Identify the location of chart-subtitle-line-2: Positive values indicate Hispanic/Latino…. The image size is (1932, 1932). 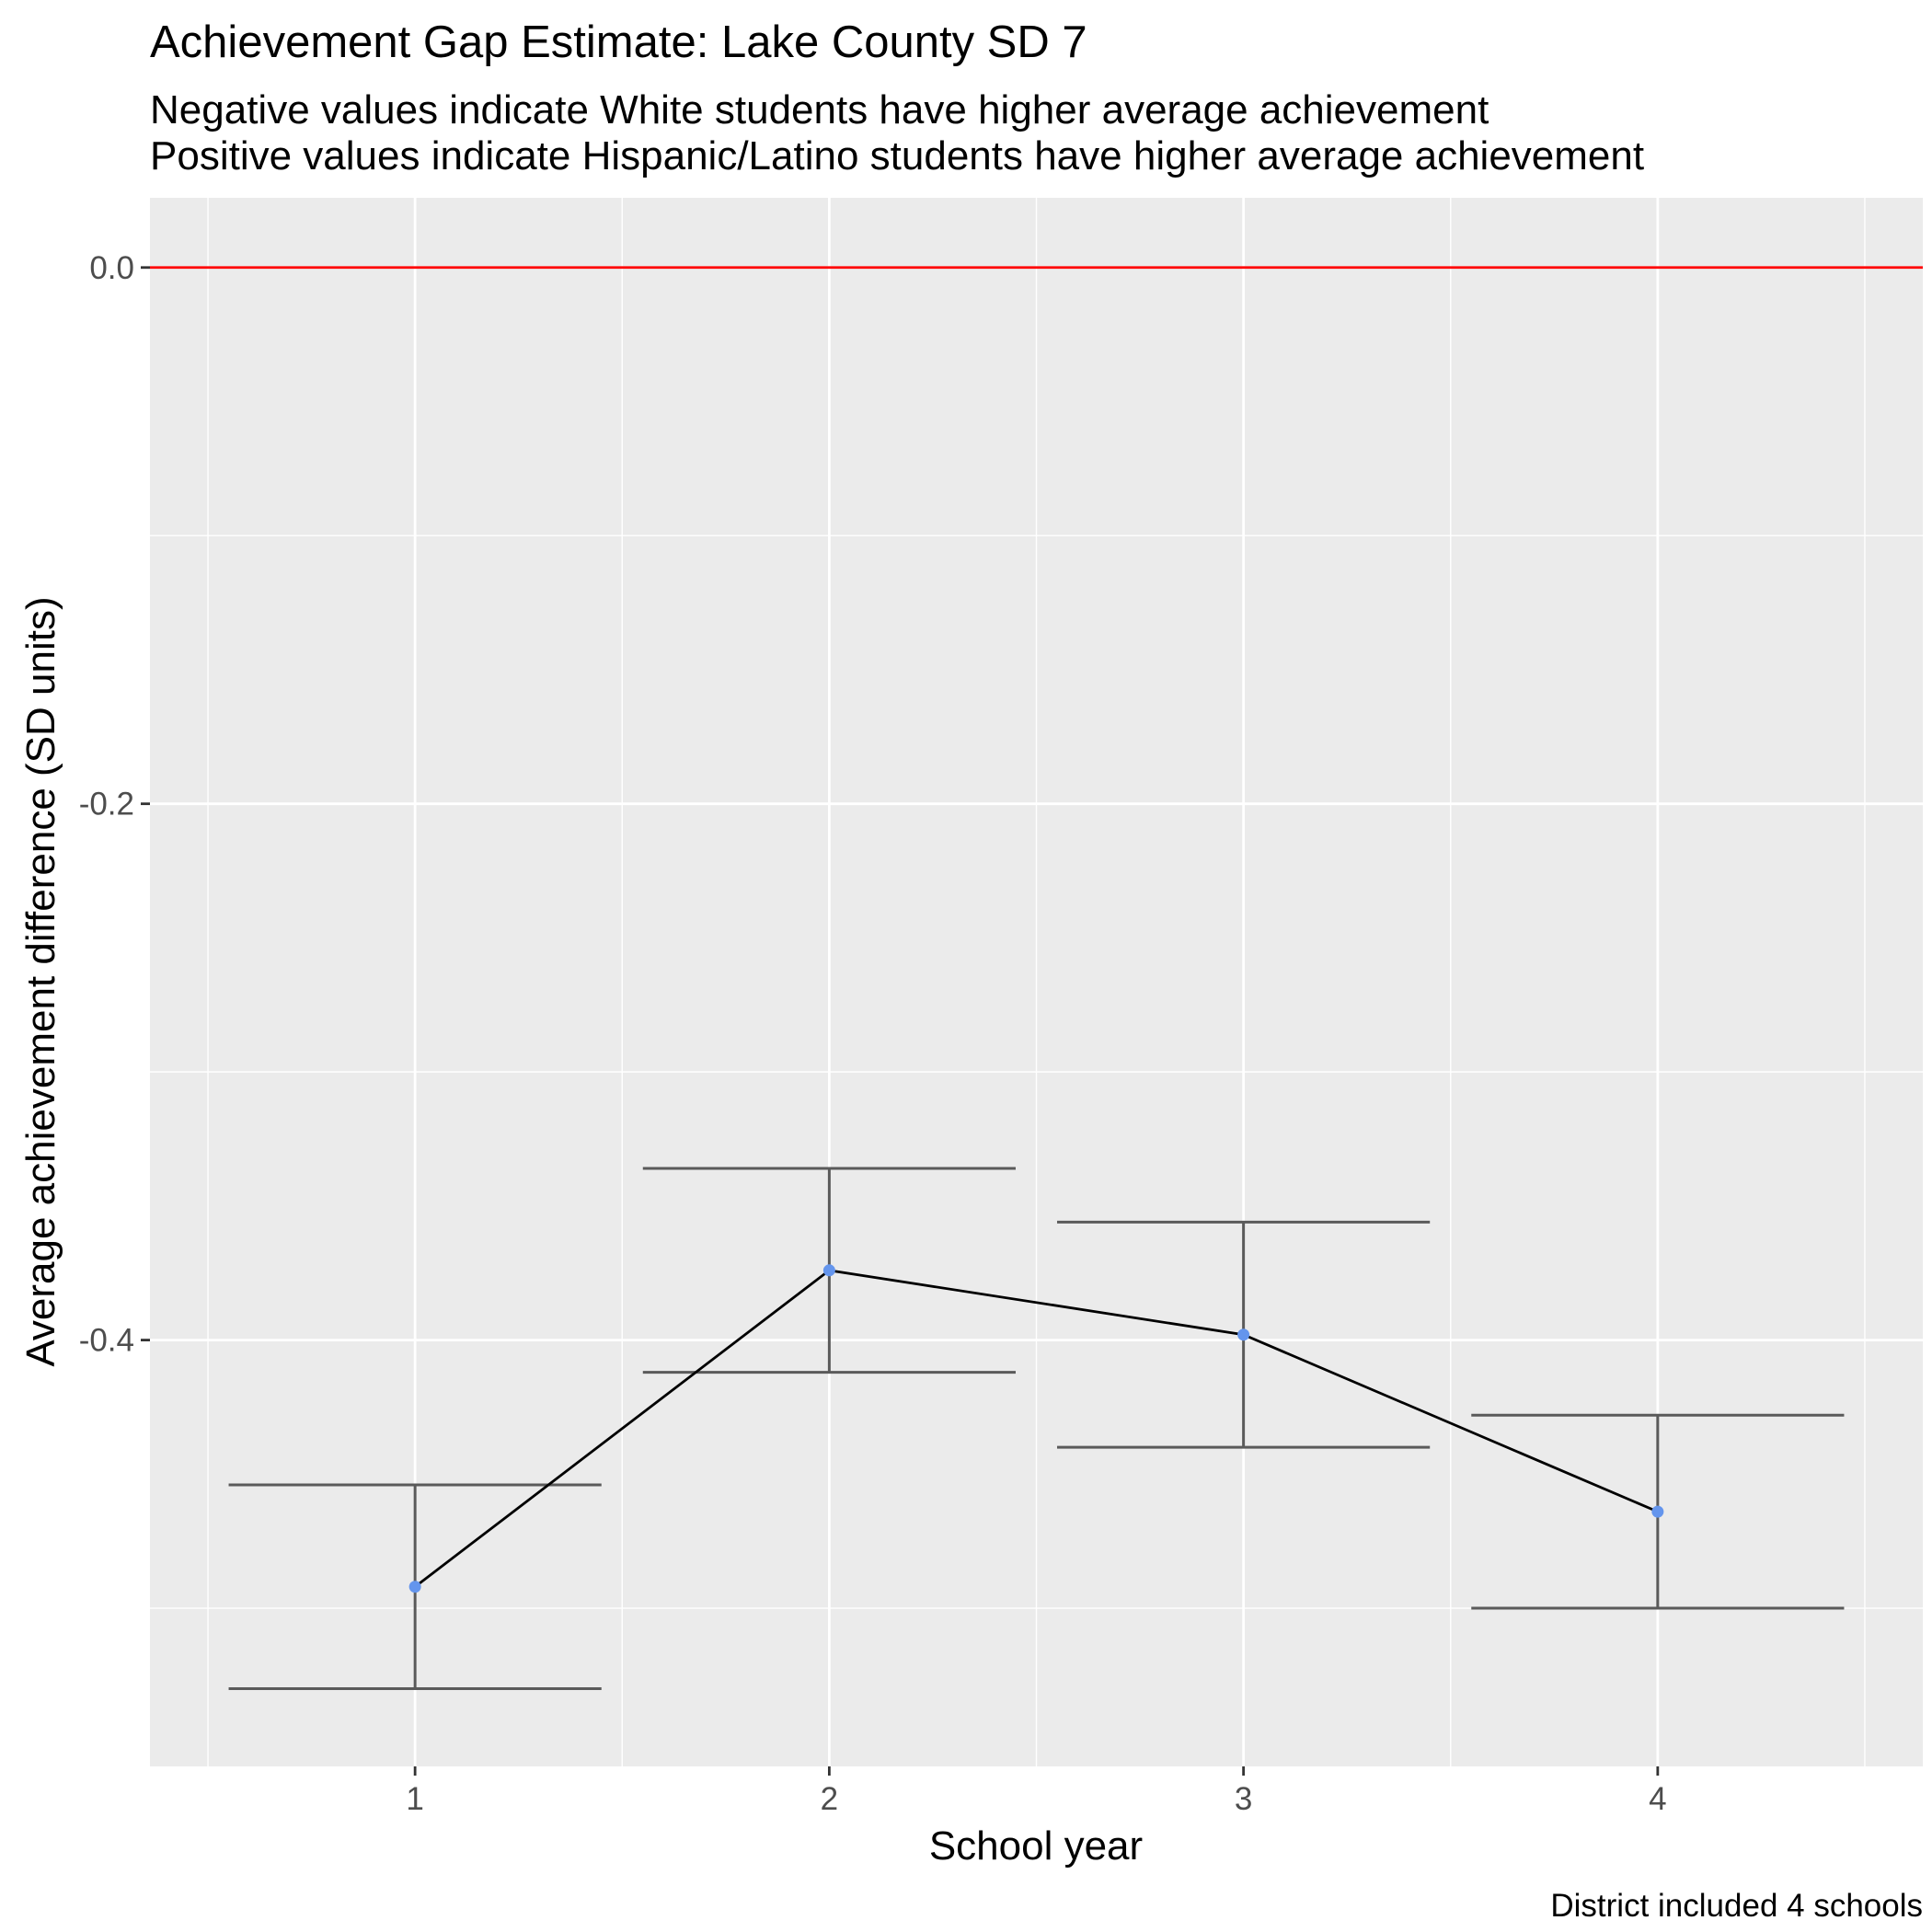
(897, 155).